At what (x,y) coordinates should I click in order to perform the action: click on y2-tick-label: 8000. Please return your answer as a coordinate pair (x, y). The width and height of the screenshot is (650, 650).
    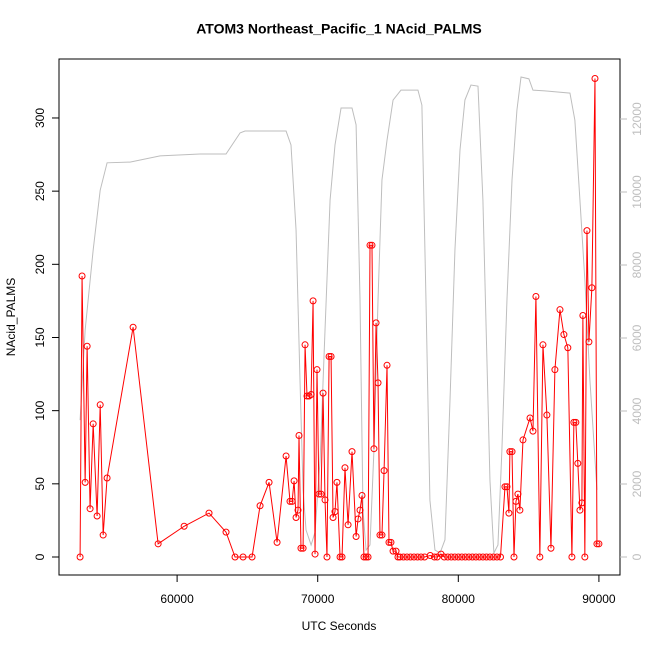
    Looking at the image, I should click on (637, 264).